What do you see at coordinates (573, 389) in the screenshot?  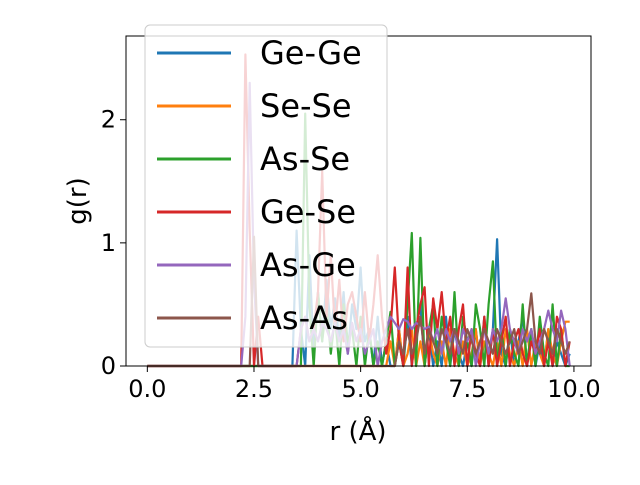 I see `x-tick-label: 10.0` at bounding box center [573, 389].